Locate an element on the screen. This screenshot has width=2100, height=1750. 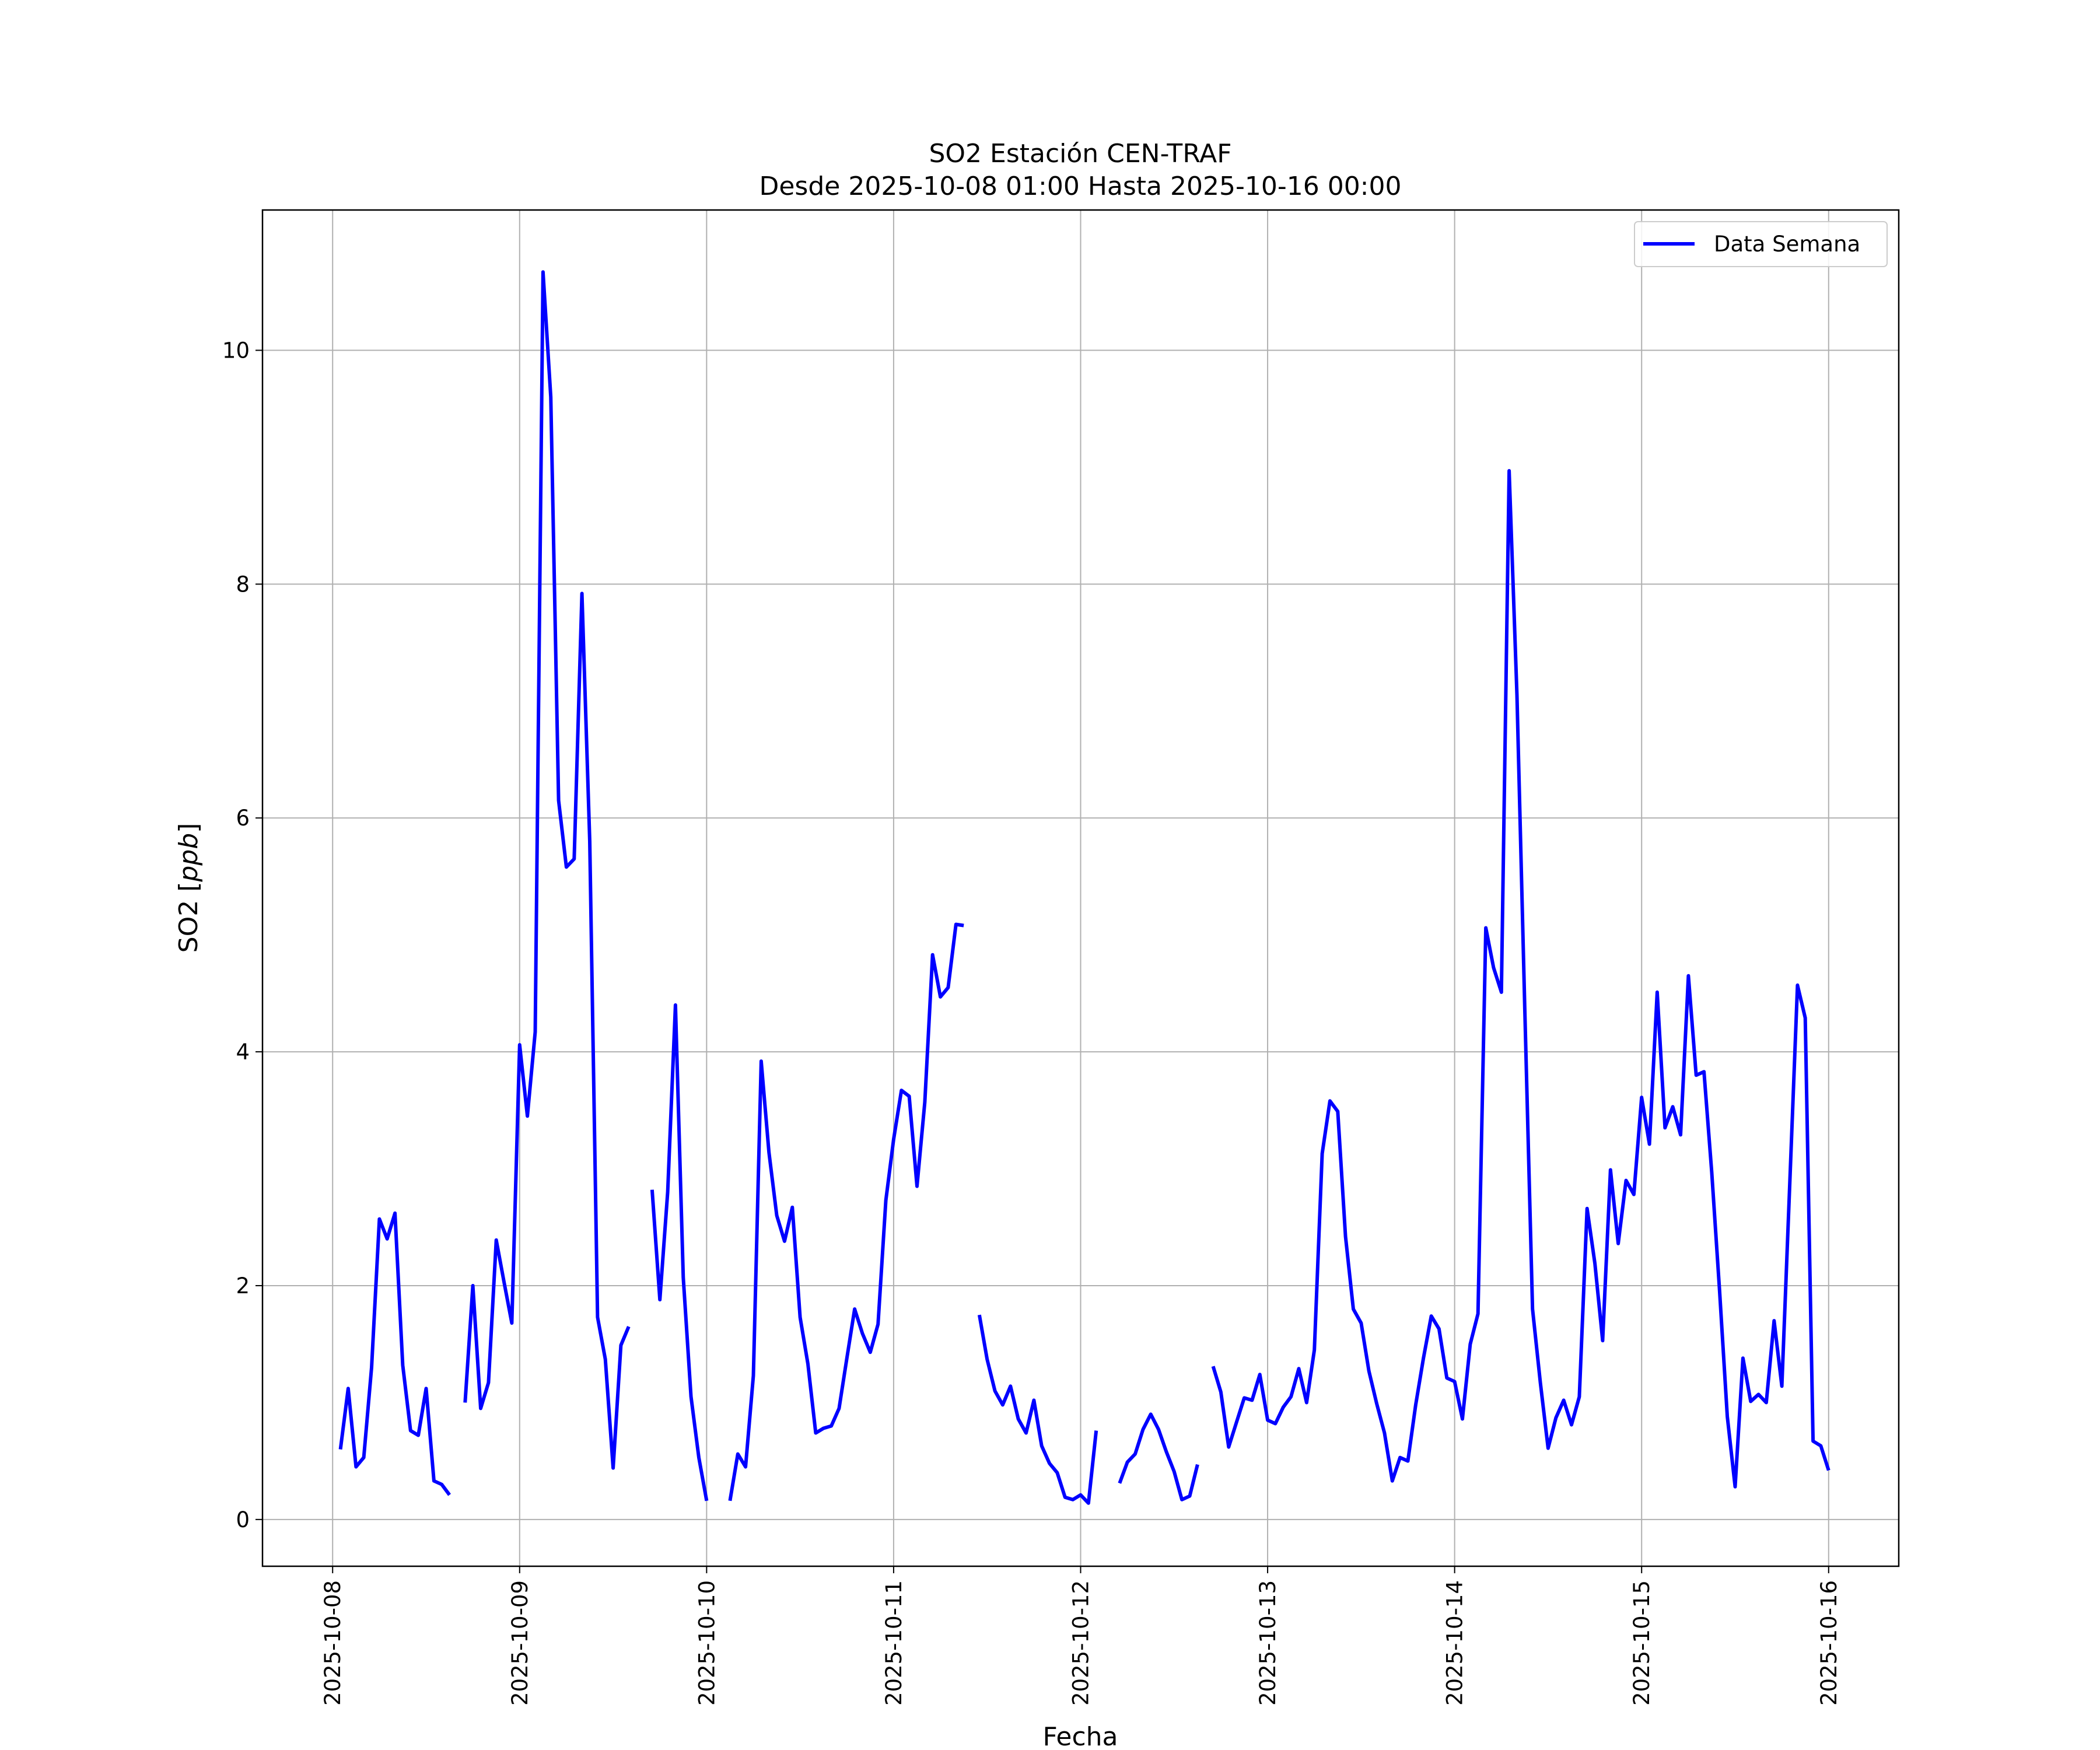
x-tick-label: 2025-10-14 is located at coordinates (1455, 1643).